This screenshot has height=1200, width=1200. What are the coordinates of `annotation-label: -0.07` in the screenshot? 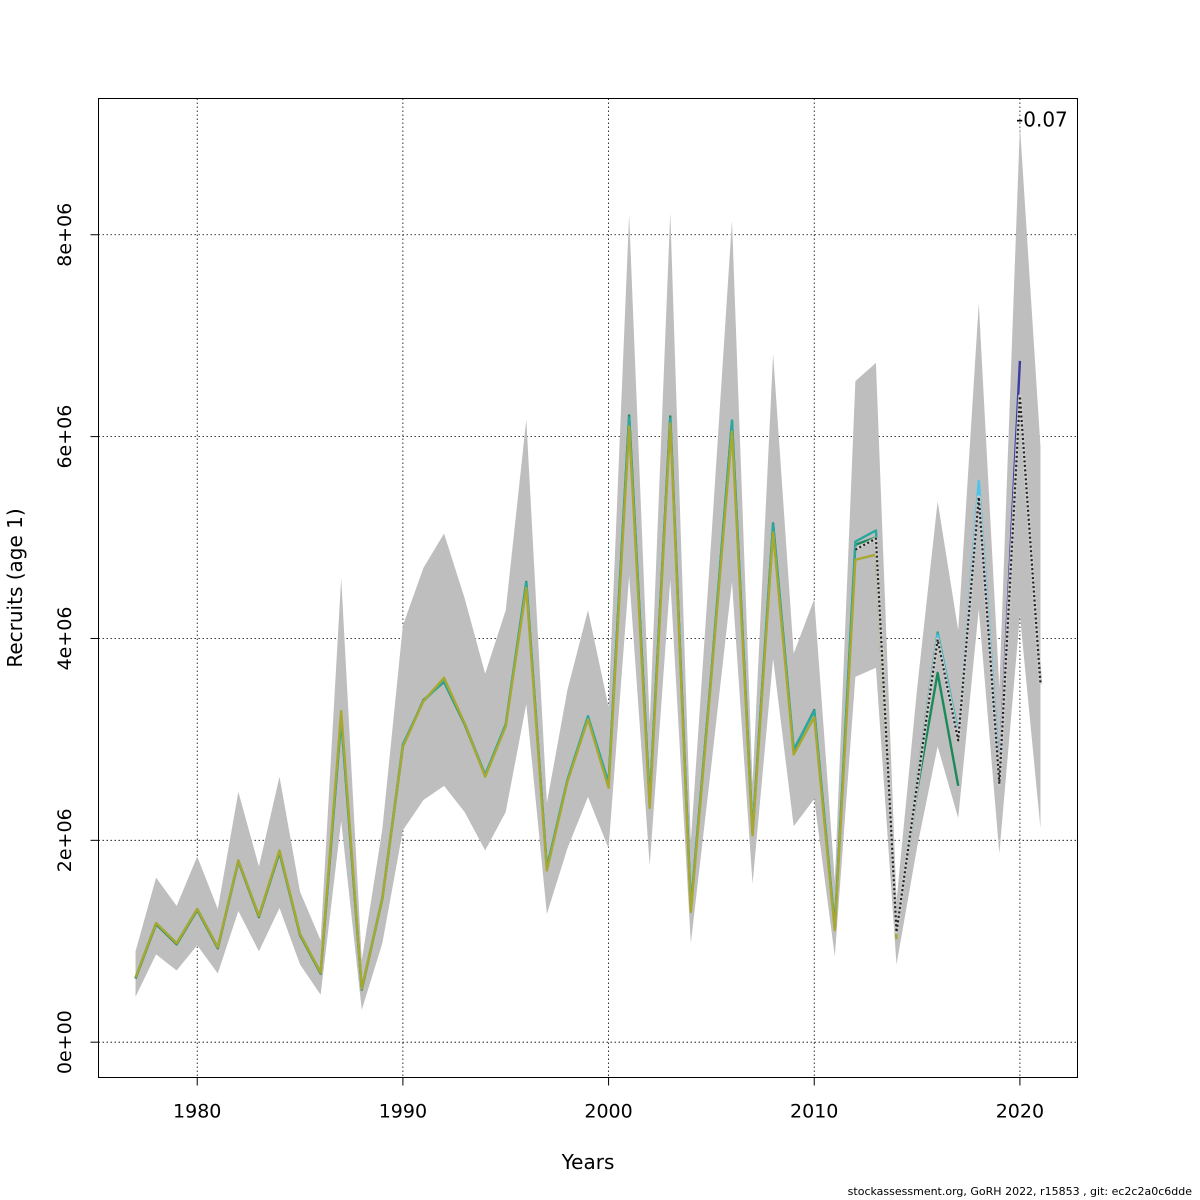 It's located at (1042, 120).